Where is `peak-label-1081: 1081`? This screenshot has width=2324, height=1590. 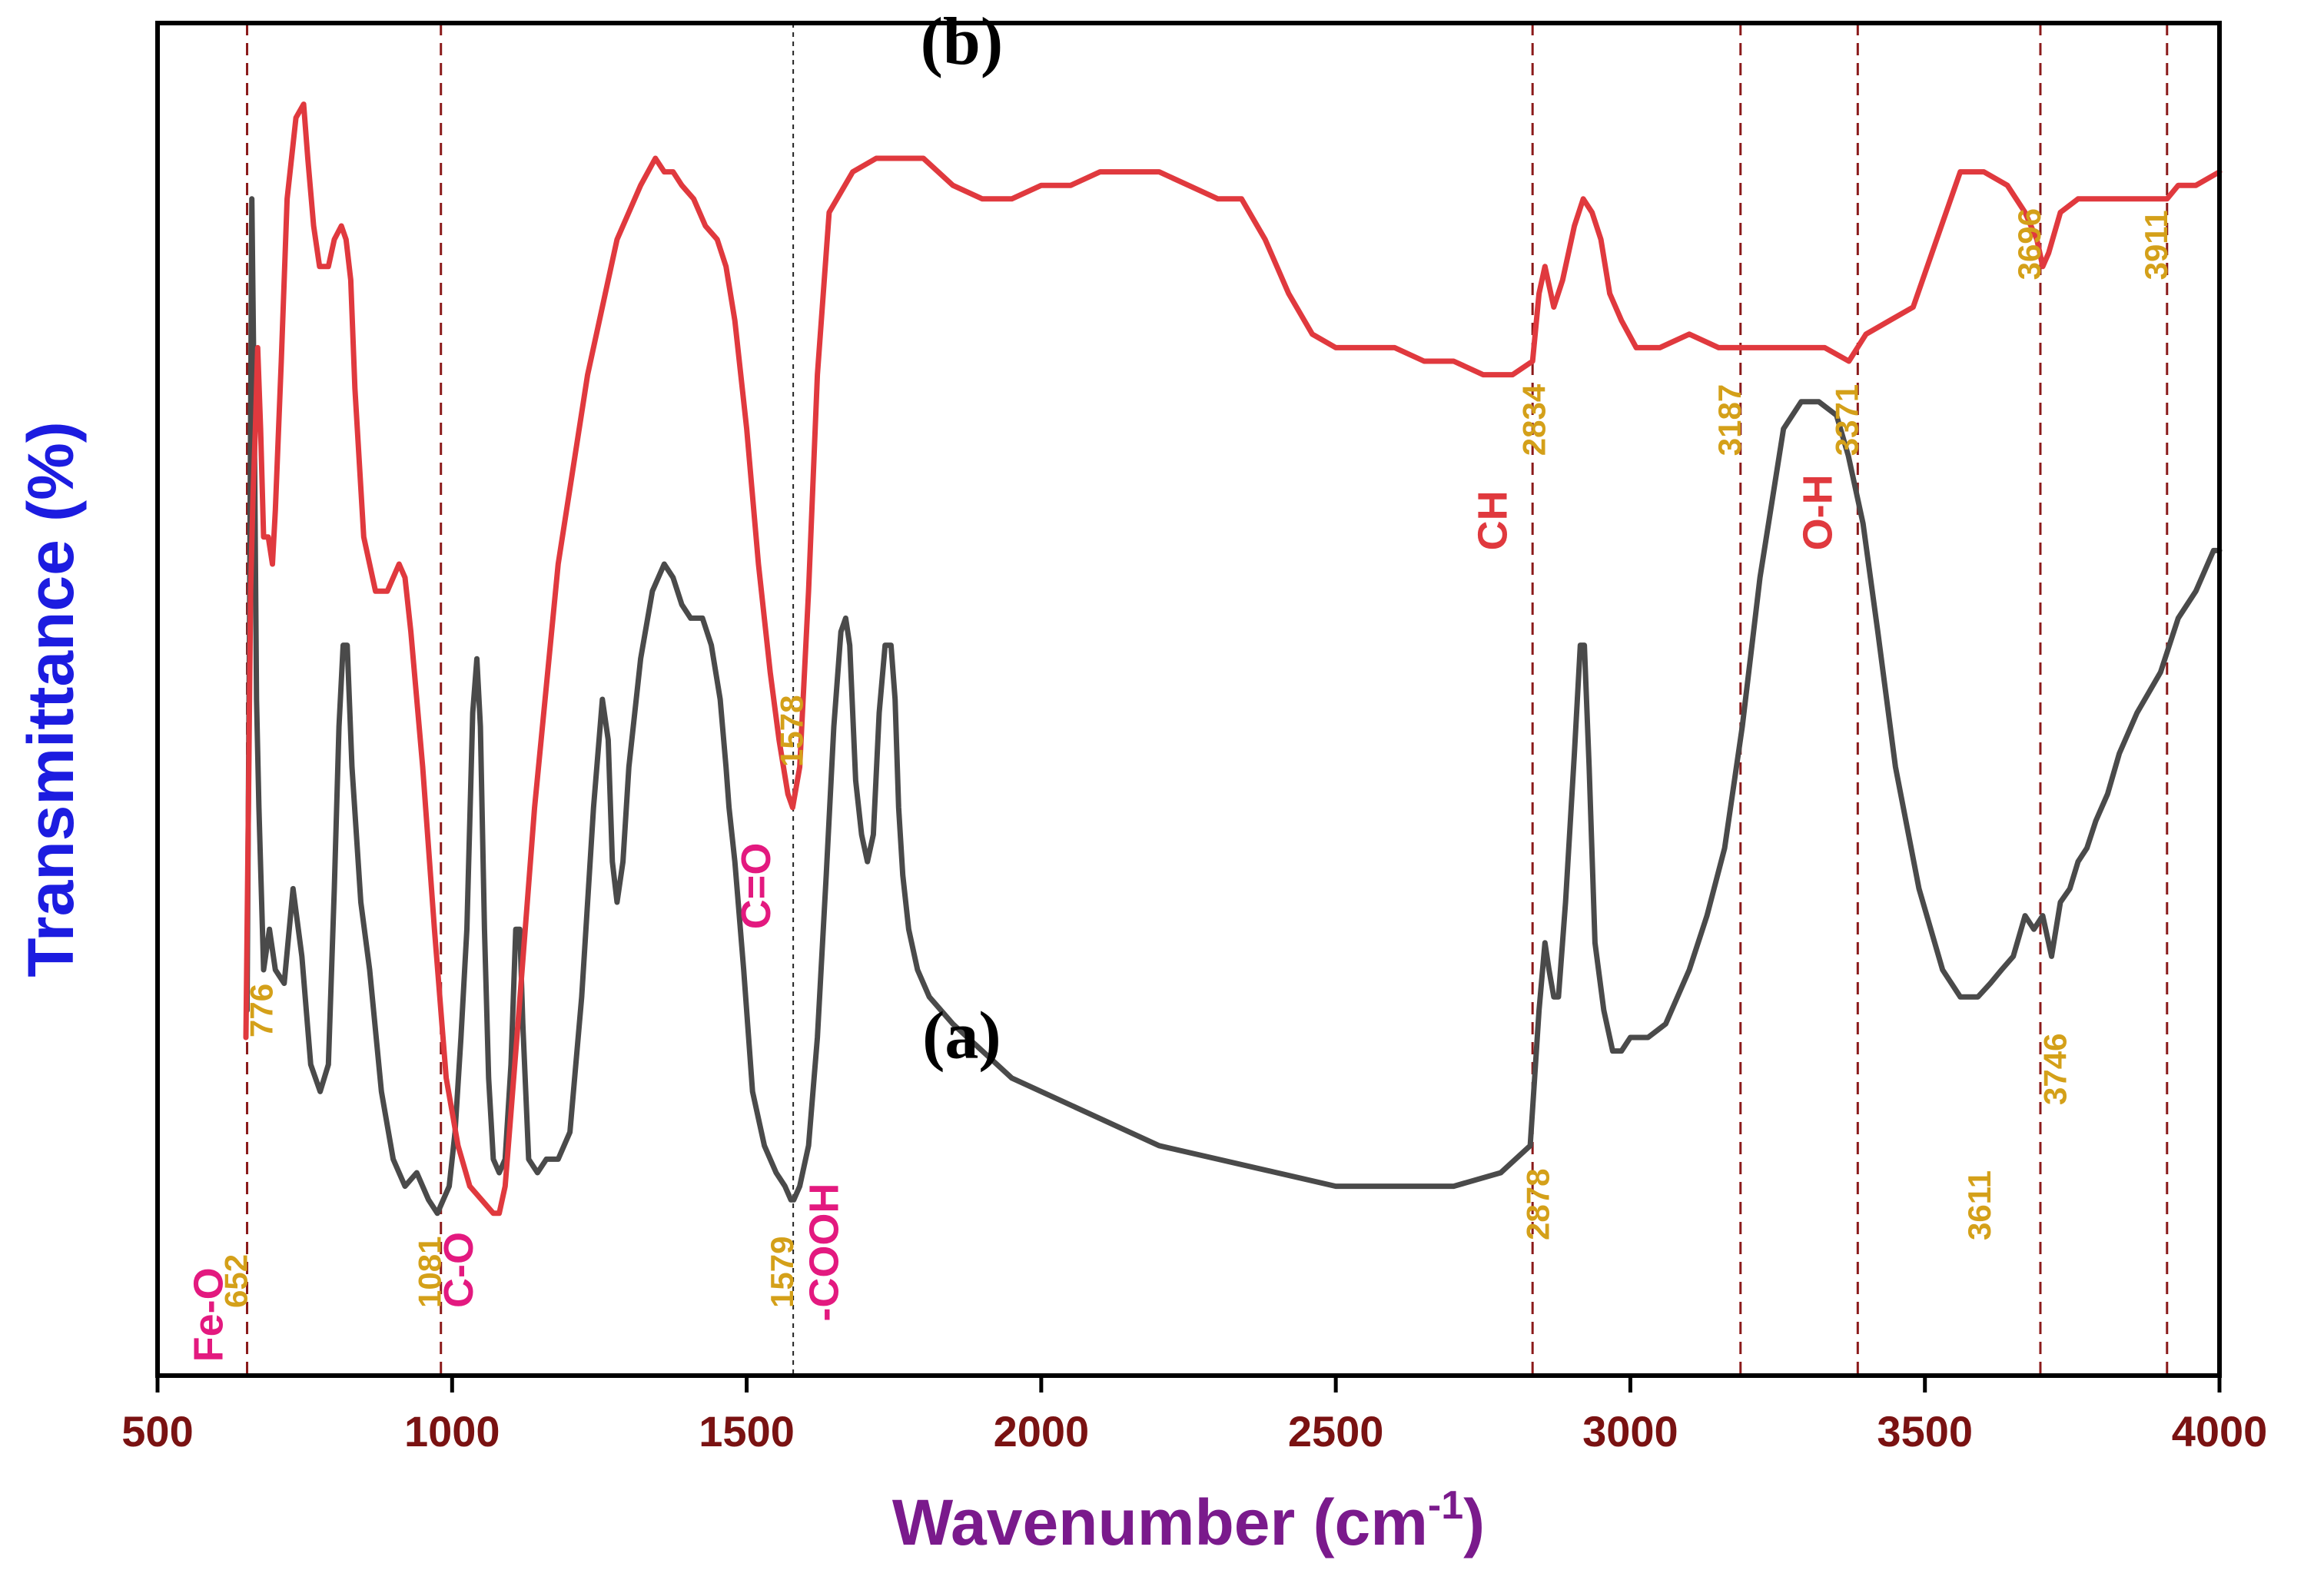
peak-label-1081: 1081 is located at coordinates (430, 1272).